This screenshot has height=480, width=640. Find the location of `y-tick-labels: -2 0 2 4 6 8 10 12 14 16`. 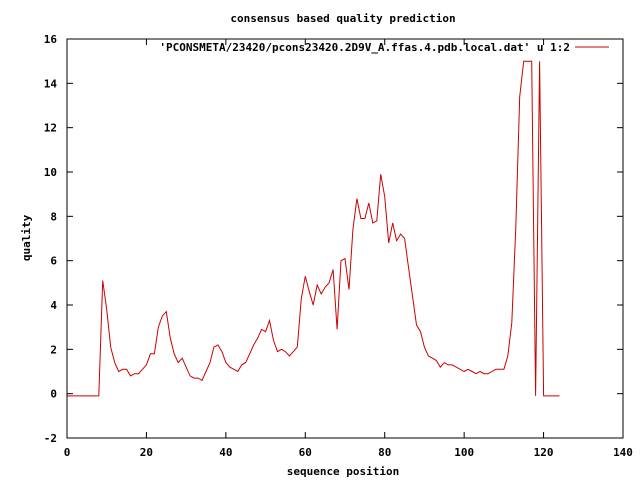

y-tick-labels: -2 0 2 4 6 8 10 12 14 16 is located at coordinates (51, 239).